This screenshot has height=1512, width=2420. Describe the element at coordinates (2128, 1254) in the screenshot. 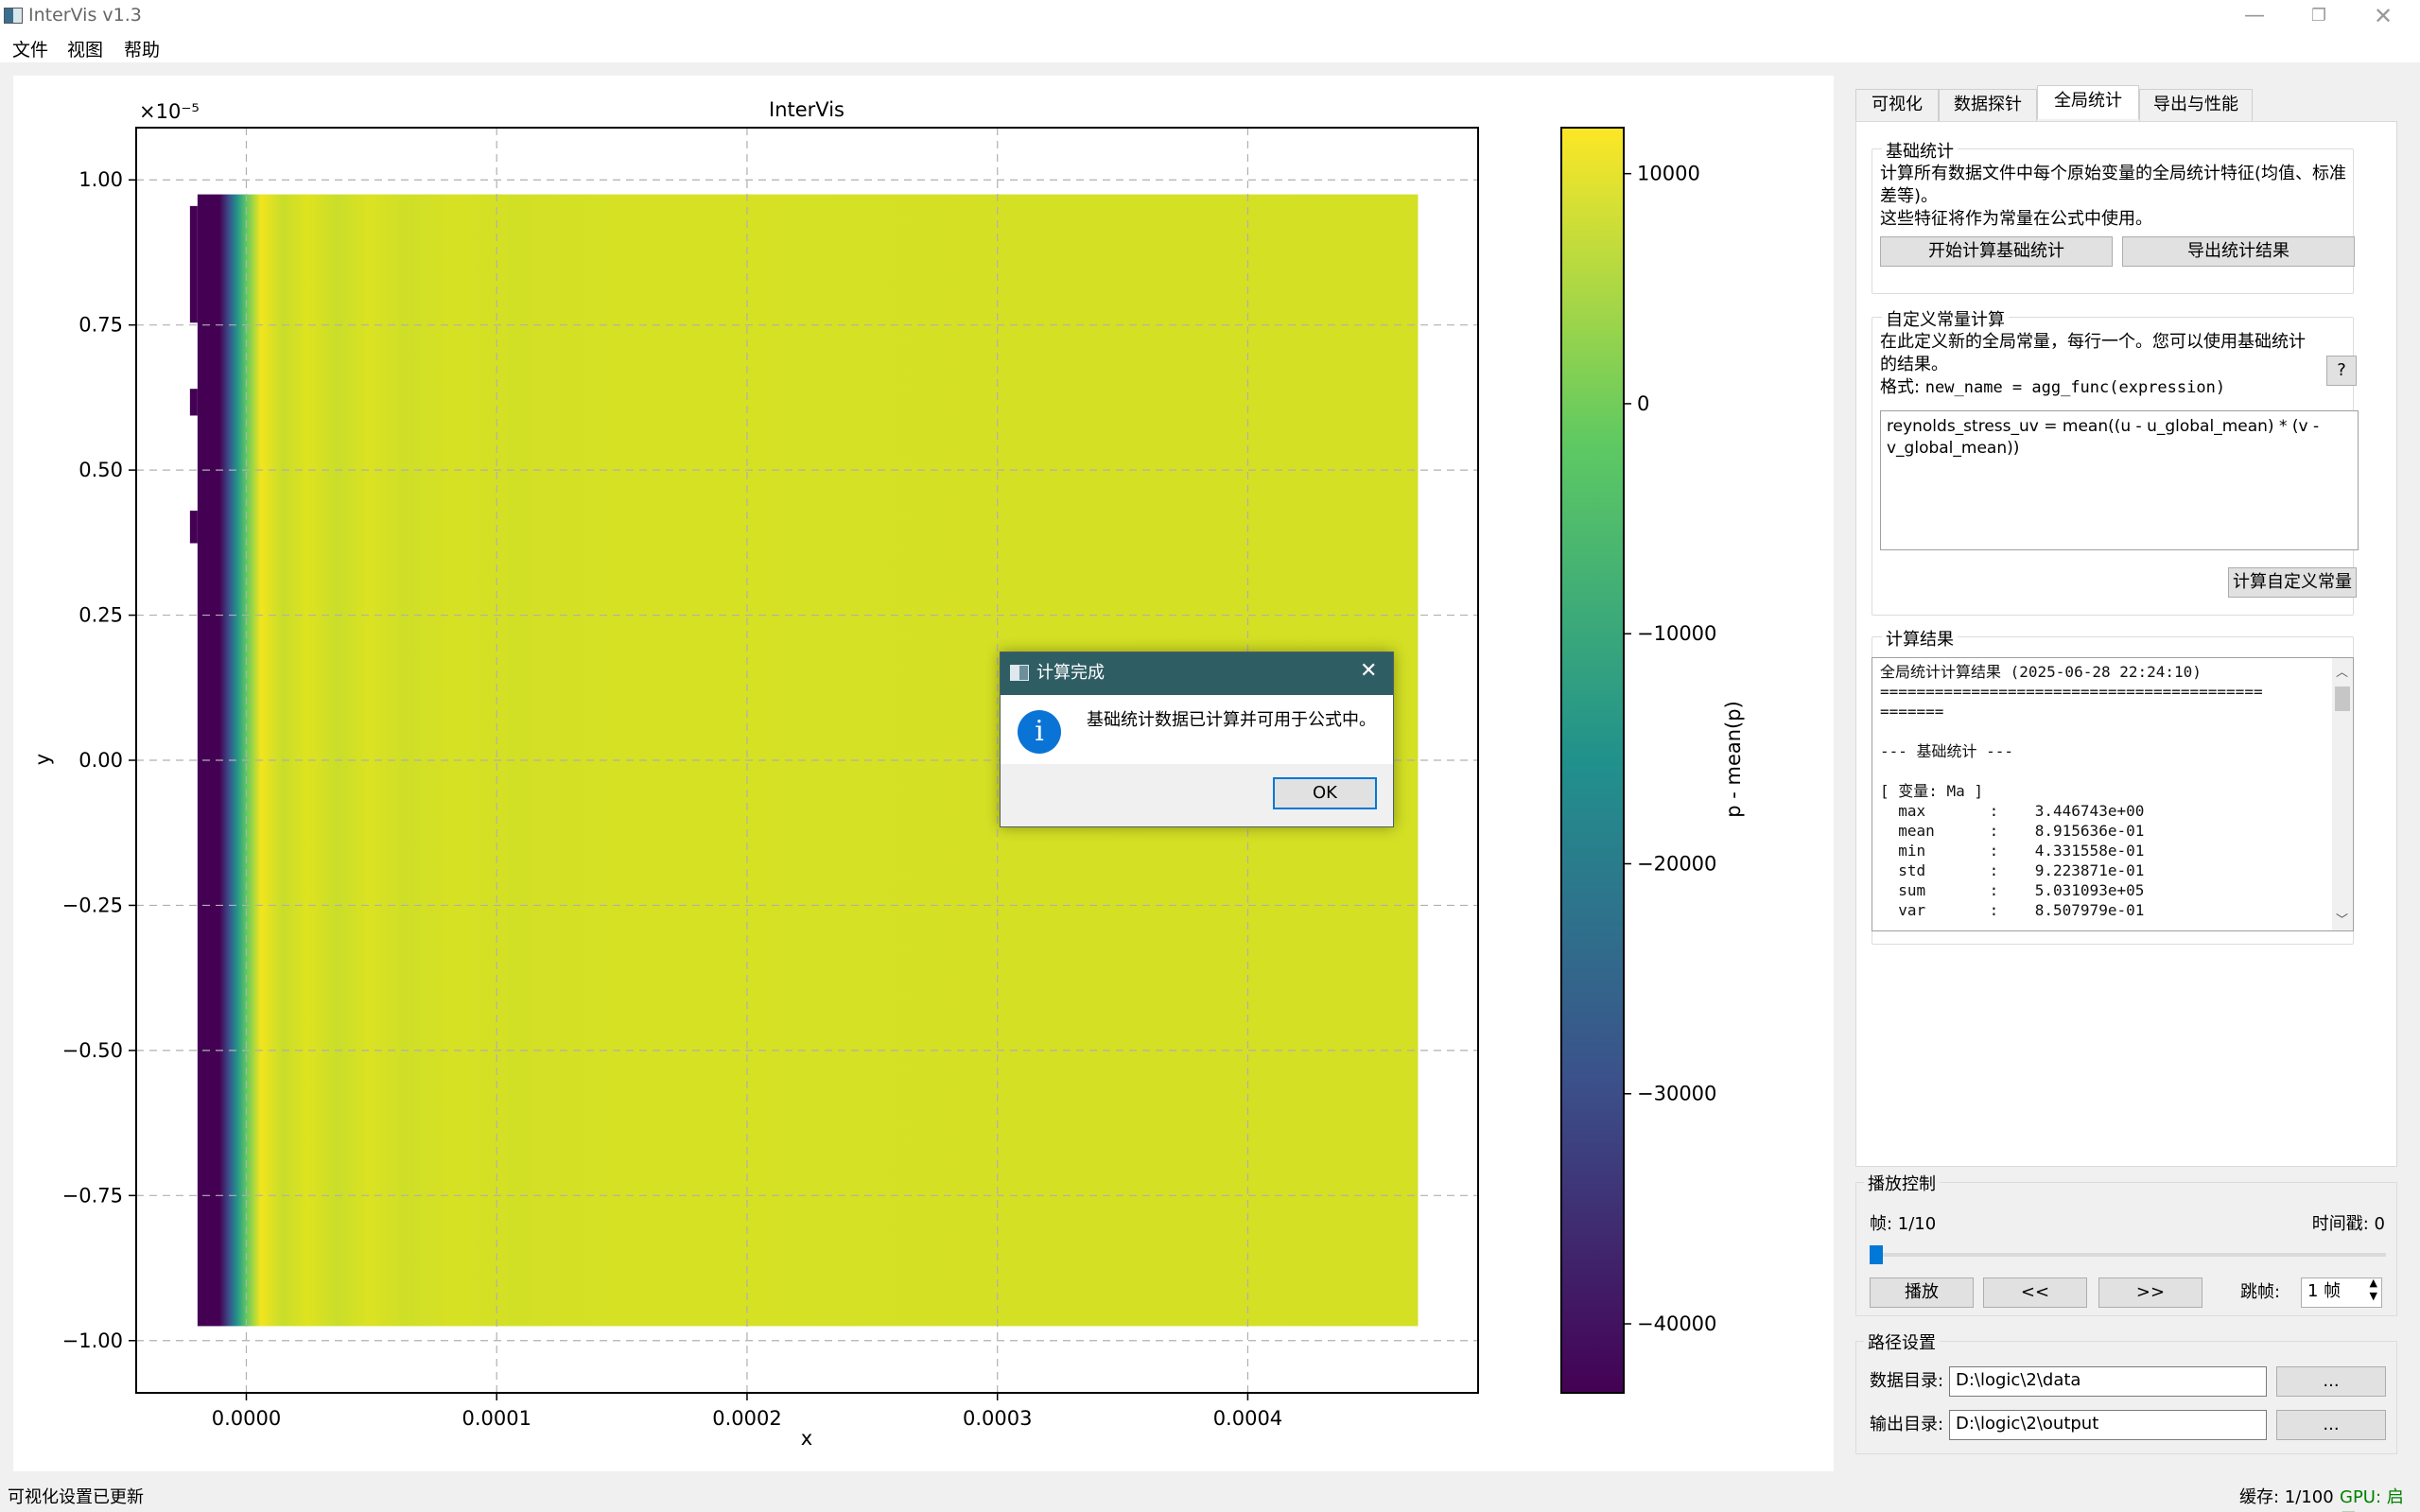

I see `frame-slider` at that location.